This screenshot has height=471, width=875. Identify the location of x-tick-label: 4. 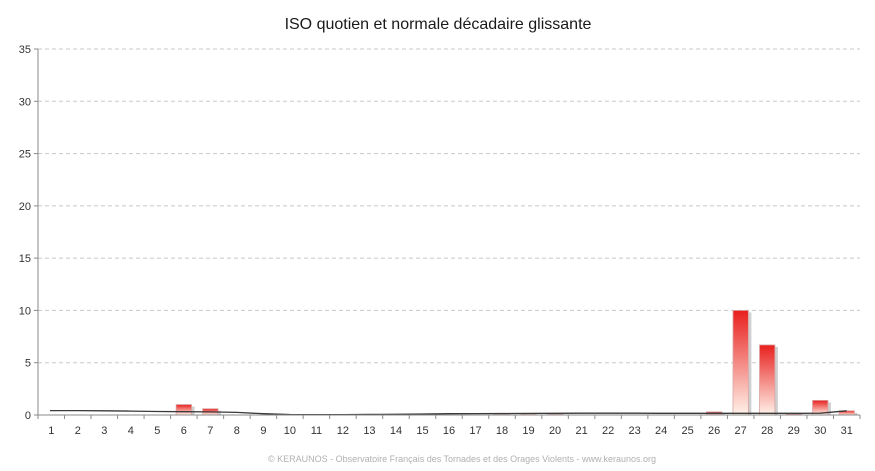
(131, 431).